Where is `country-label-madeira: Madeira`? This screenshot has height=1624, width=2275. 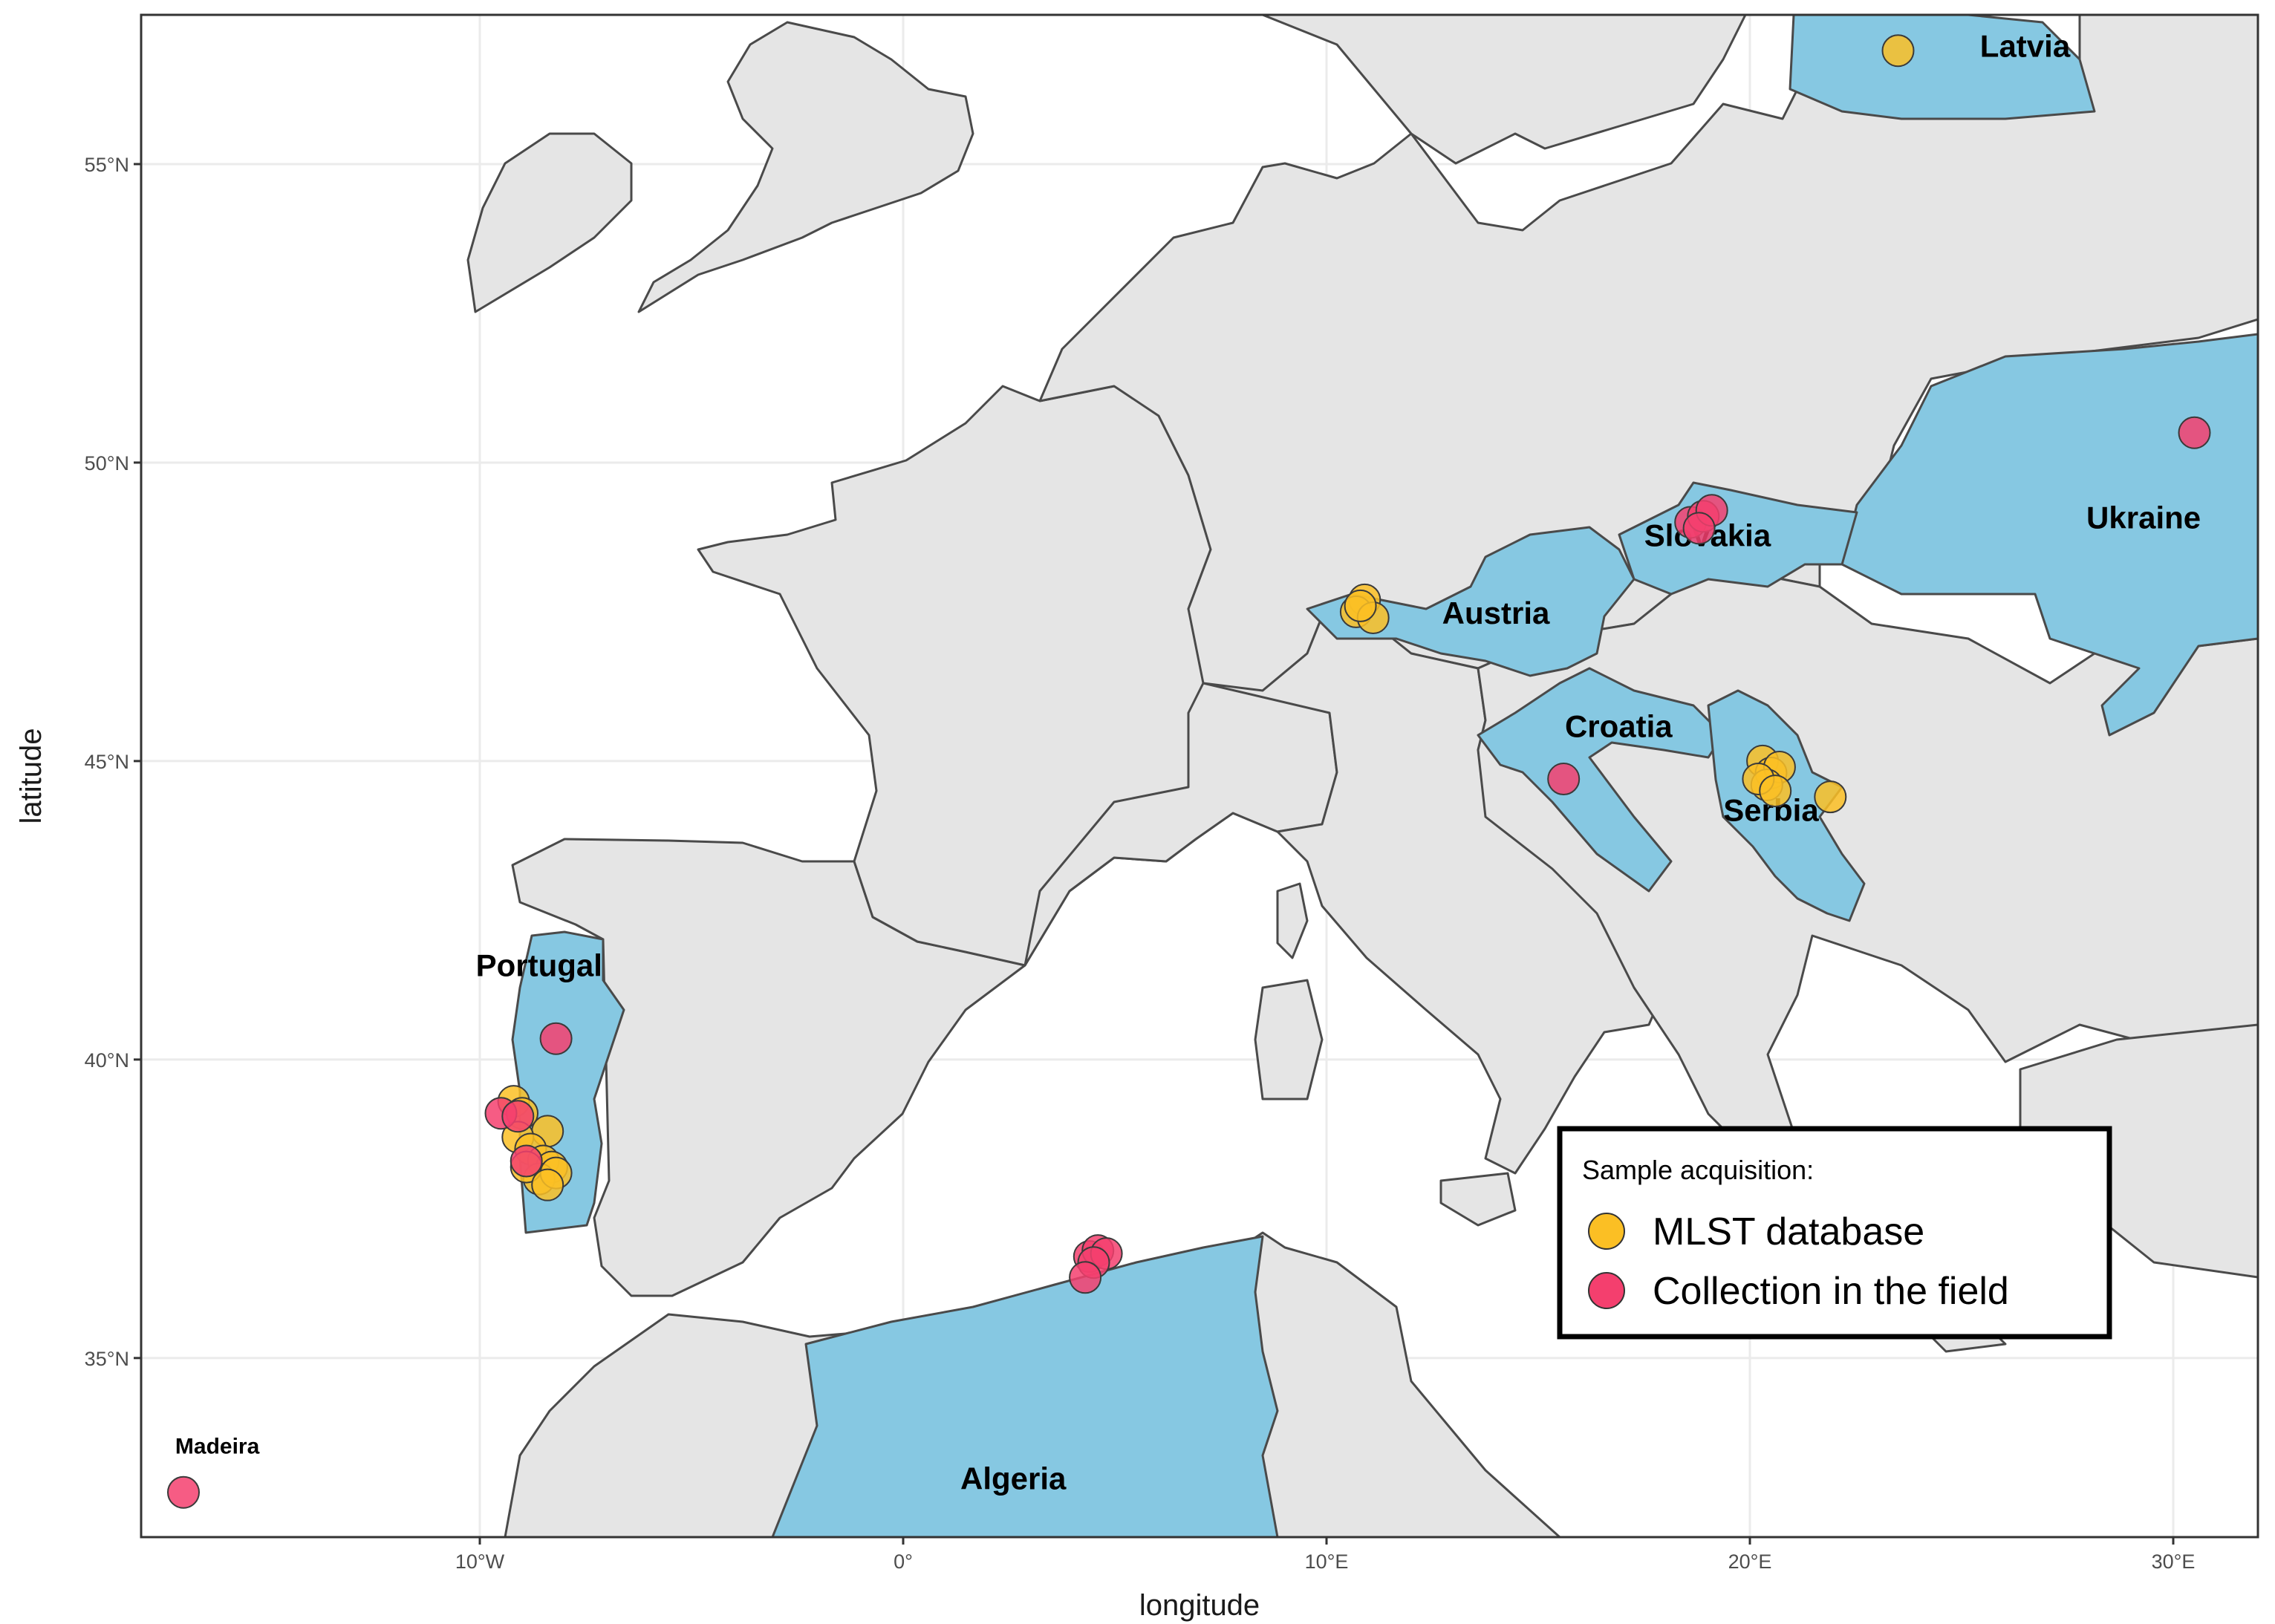
country-label-madeira: Madeira is located at coordinates (217, 1446).